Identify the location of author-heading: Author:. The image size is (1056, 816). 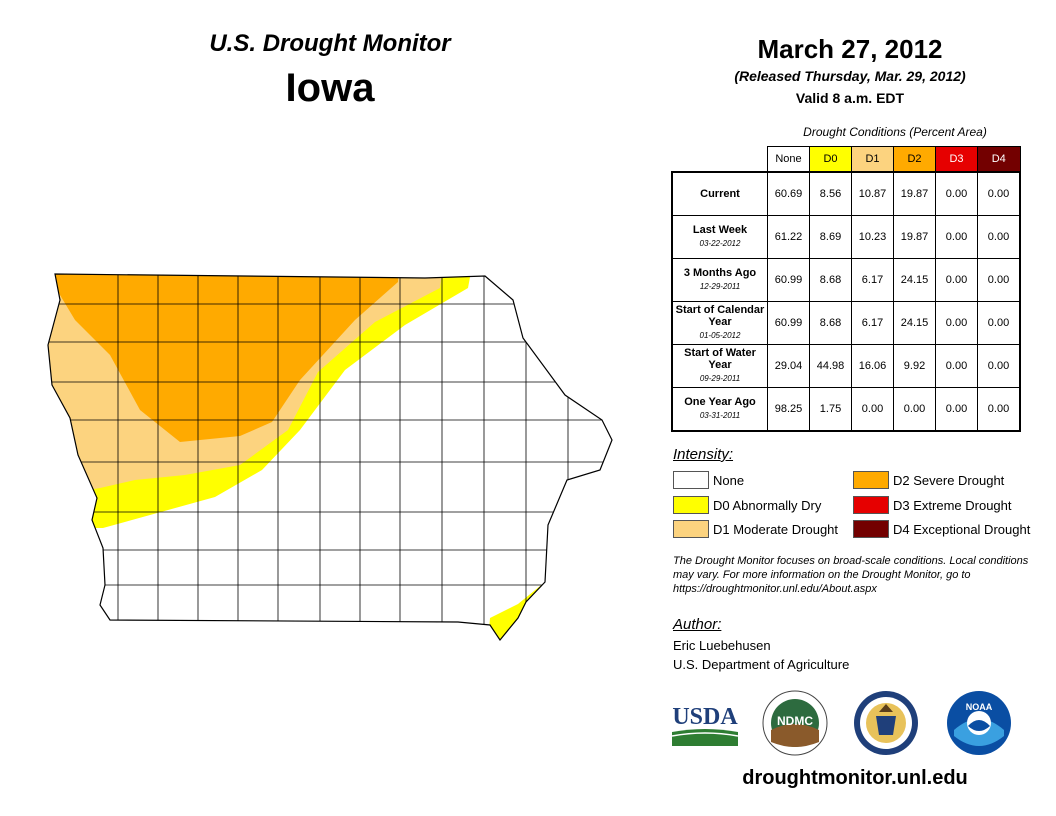
(697, 624).